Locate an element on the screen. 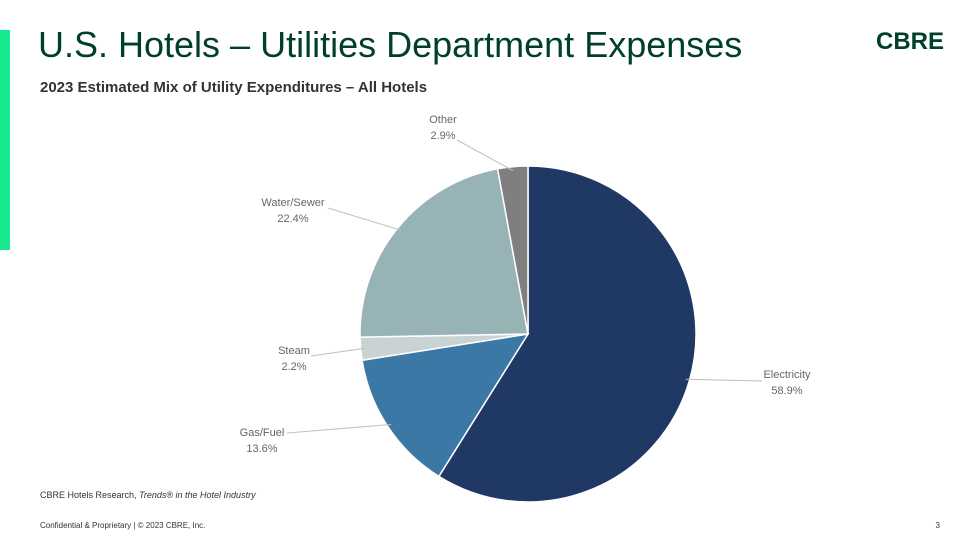  source-publication: Trends® in the Hotel Industry is located at coordinates (197, 495).